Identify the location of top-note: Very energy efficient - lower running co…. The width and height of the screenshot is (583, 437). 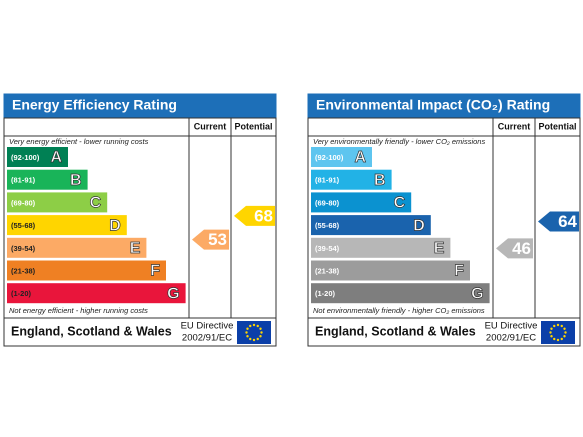
(79, 141).